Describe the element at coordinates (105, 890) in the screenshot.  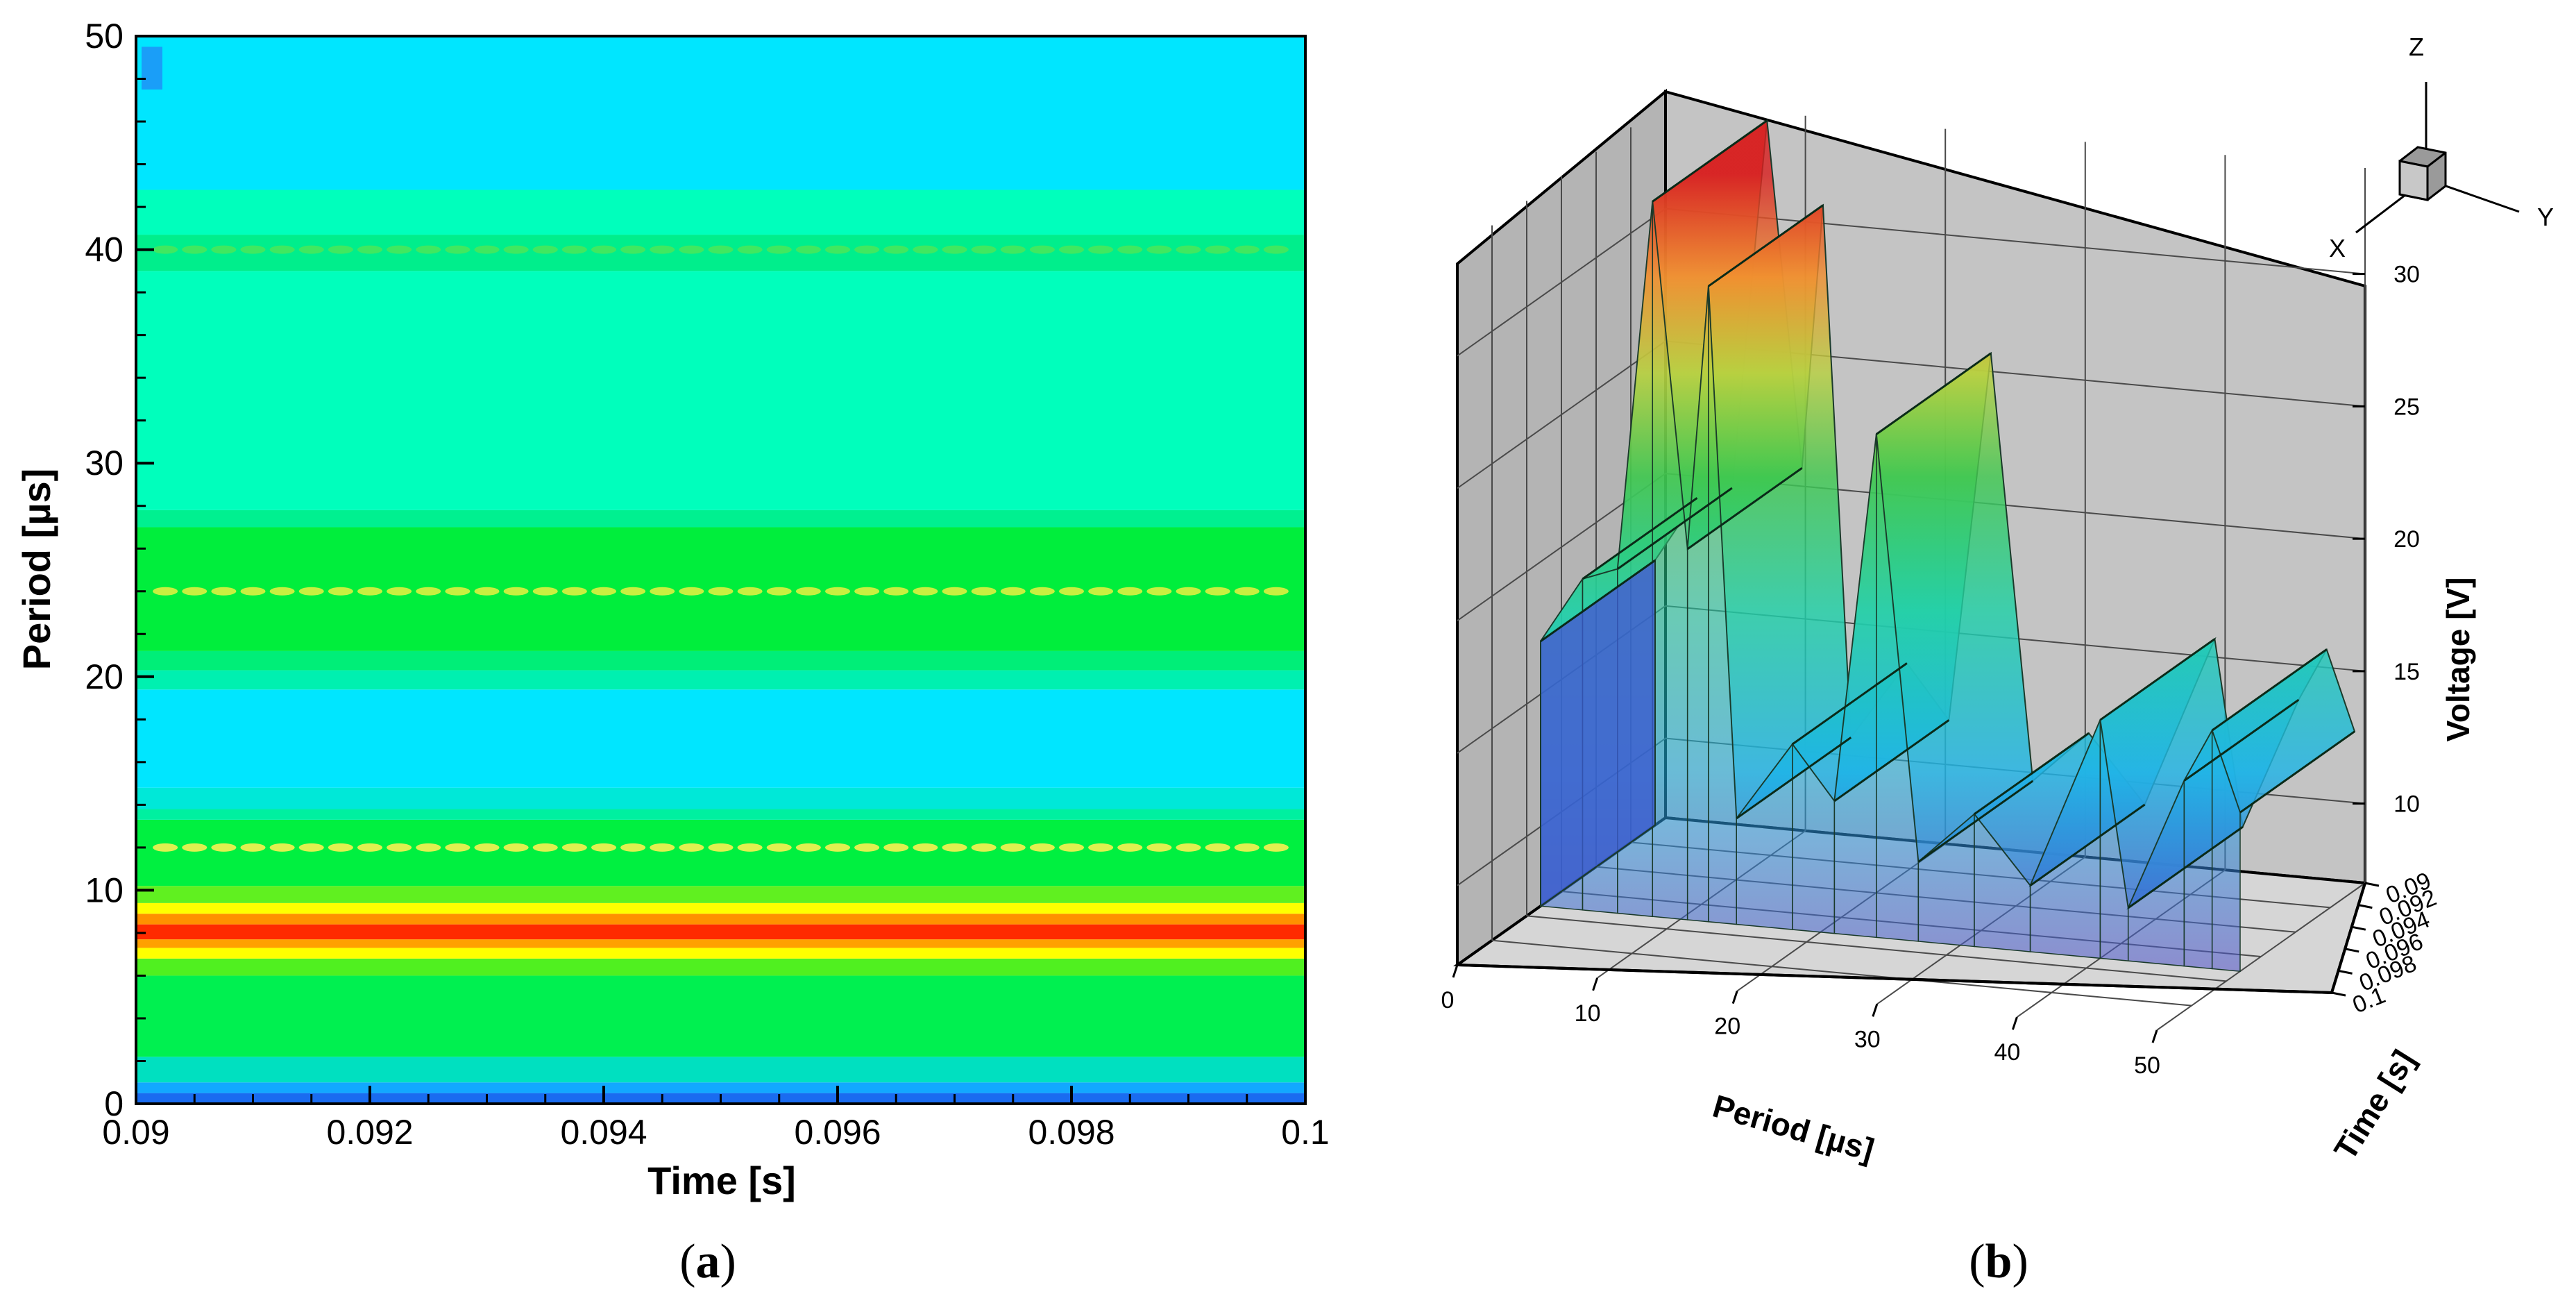
I see `y-tick-label: 10` at that location.